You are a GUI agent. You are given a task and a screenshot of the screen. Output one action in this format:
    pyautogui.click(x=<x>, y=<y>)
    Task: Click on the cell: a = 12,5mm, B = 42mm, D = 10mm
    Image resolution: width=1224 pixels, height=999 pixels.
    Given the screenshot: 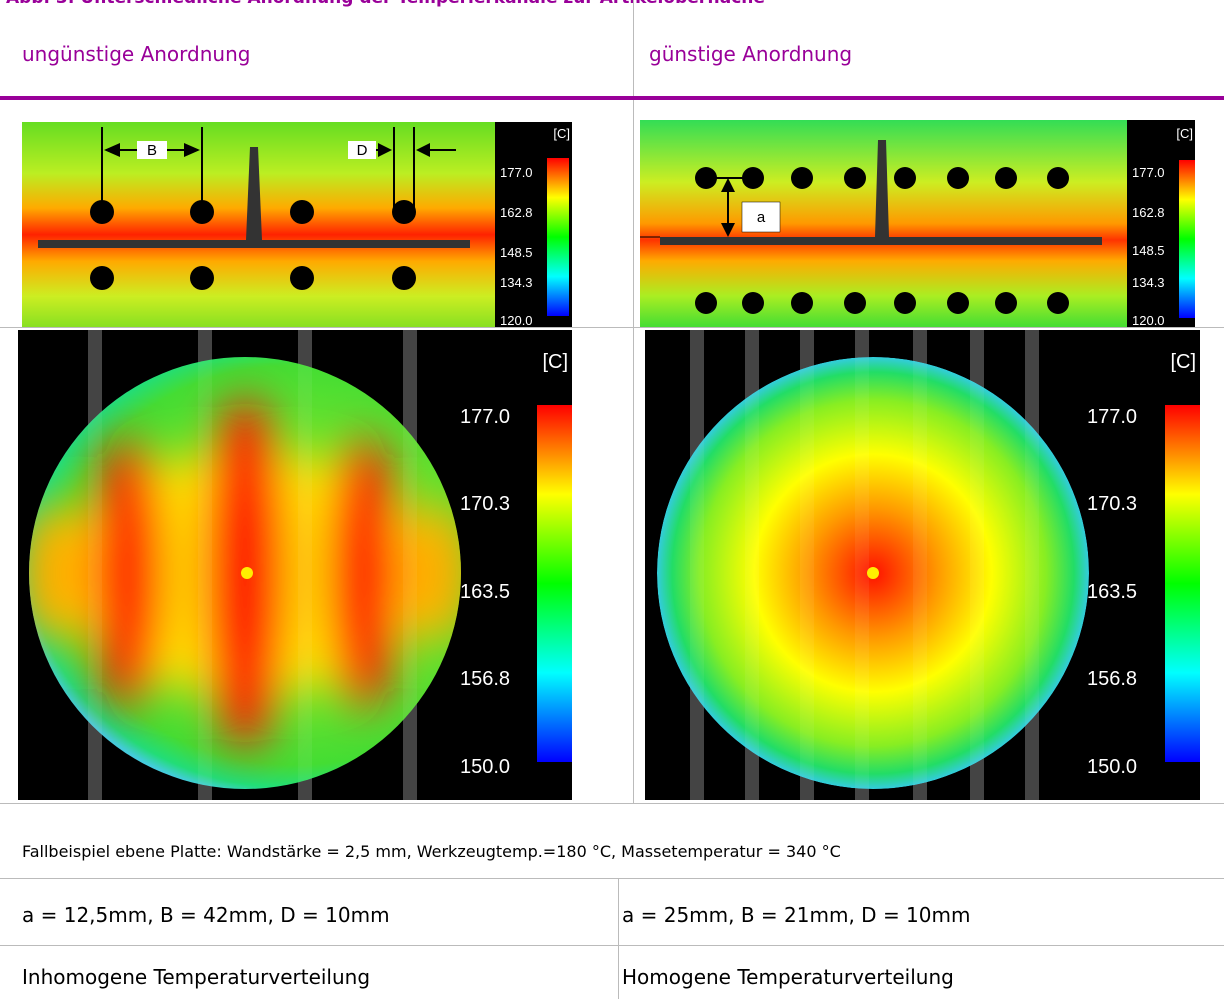 What is the action you would take?
    pyautogui.click(x=206, y=915)
    